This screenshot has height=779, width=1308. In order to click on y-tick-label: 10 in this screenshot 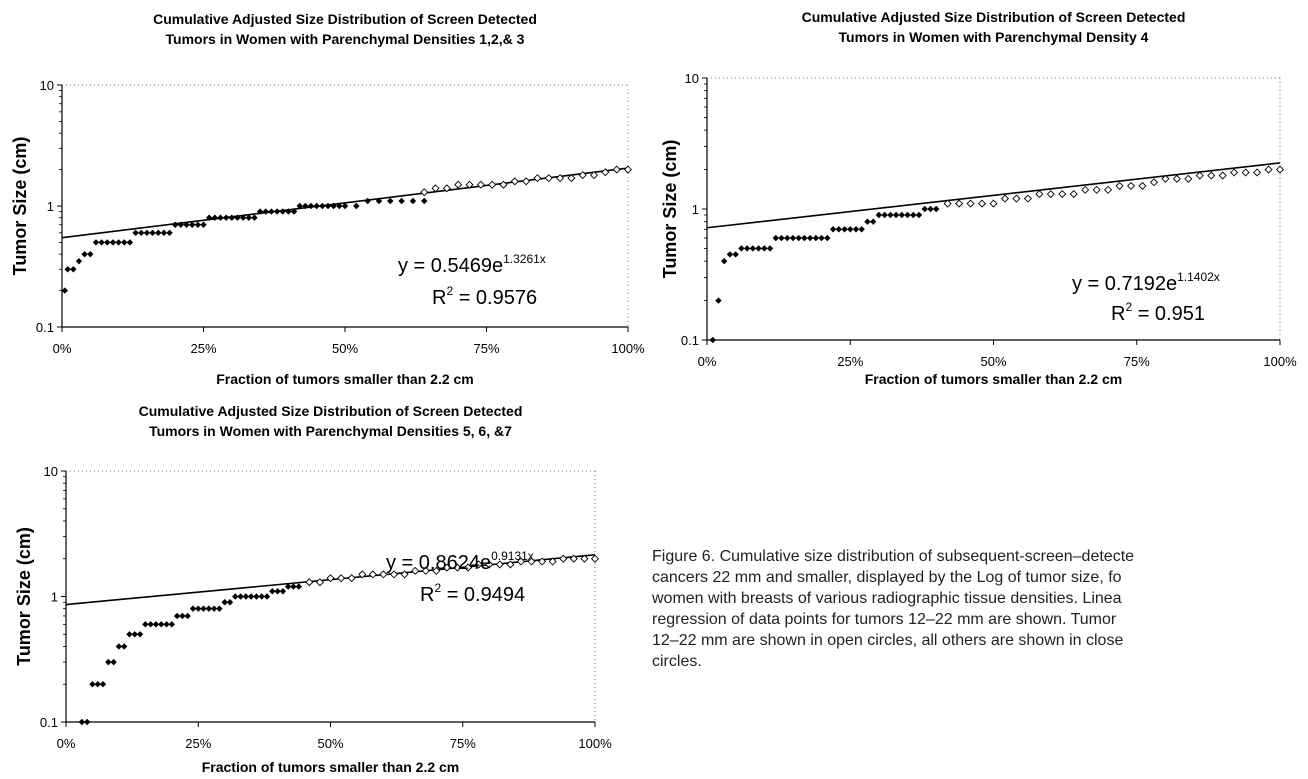, I will do `click(692, 78)`.